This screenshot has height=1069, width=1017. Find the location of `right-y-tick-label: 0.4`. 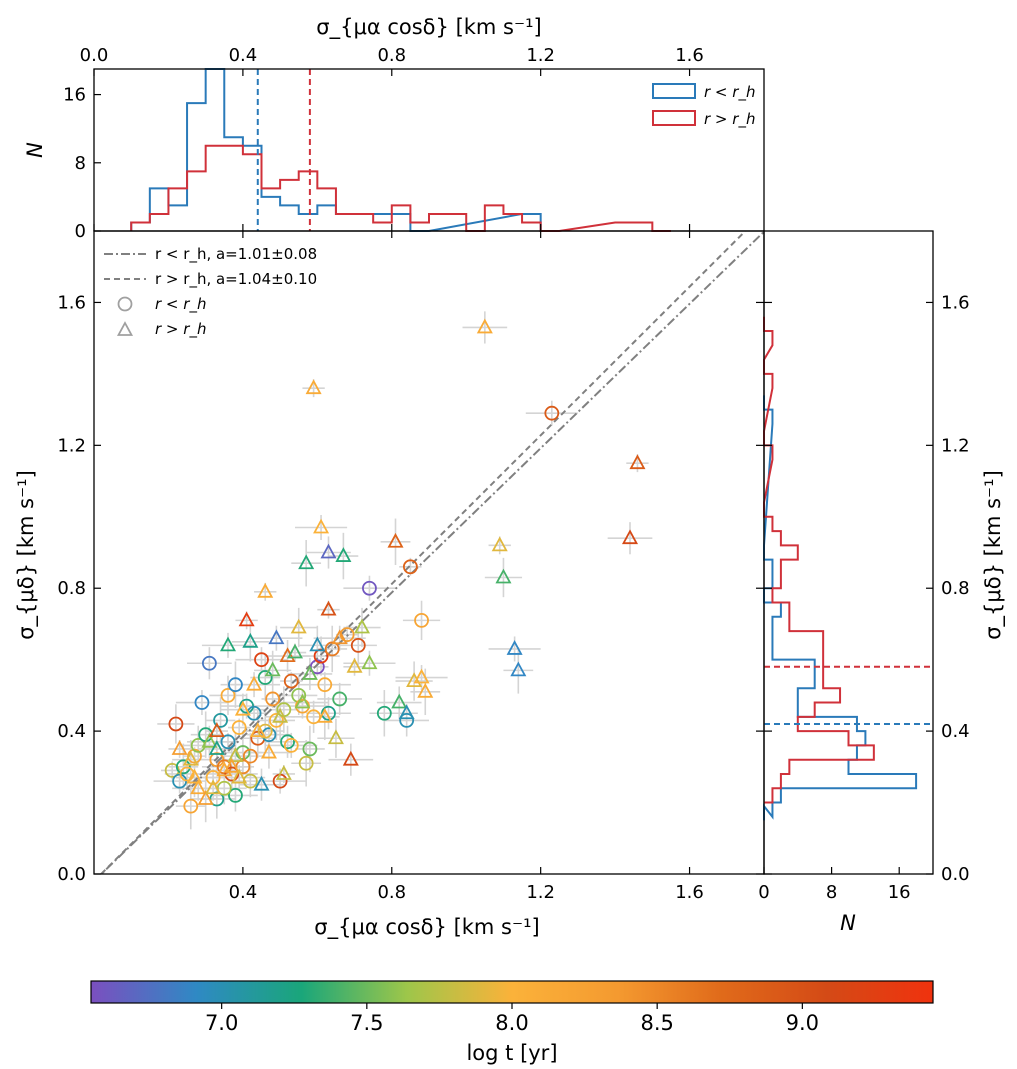

right-y-tick-label: 0.4 is located at coordinates (955, 731).